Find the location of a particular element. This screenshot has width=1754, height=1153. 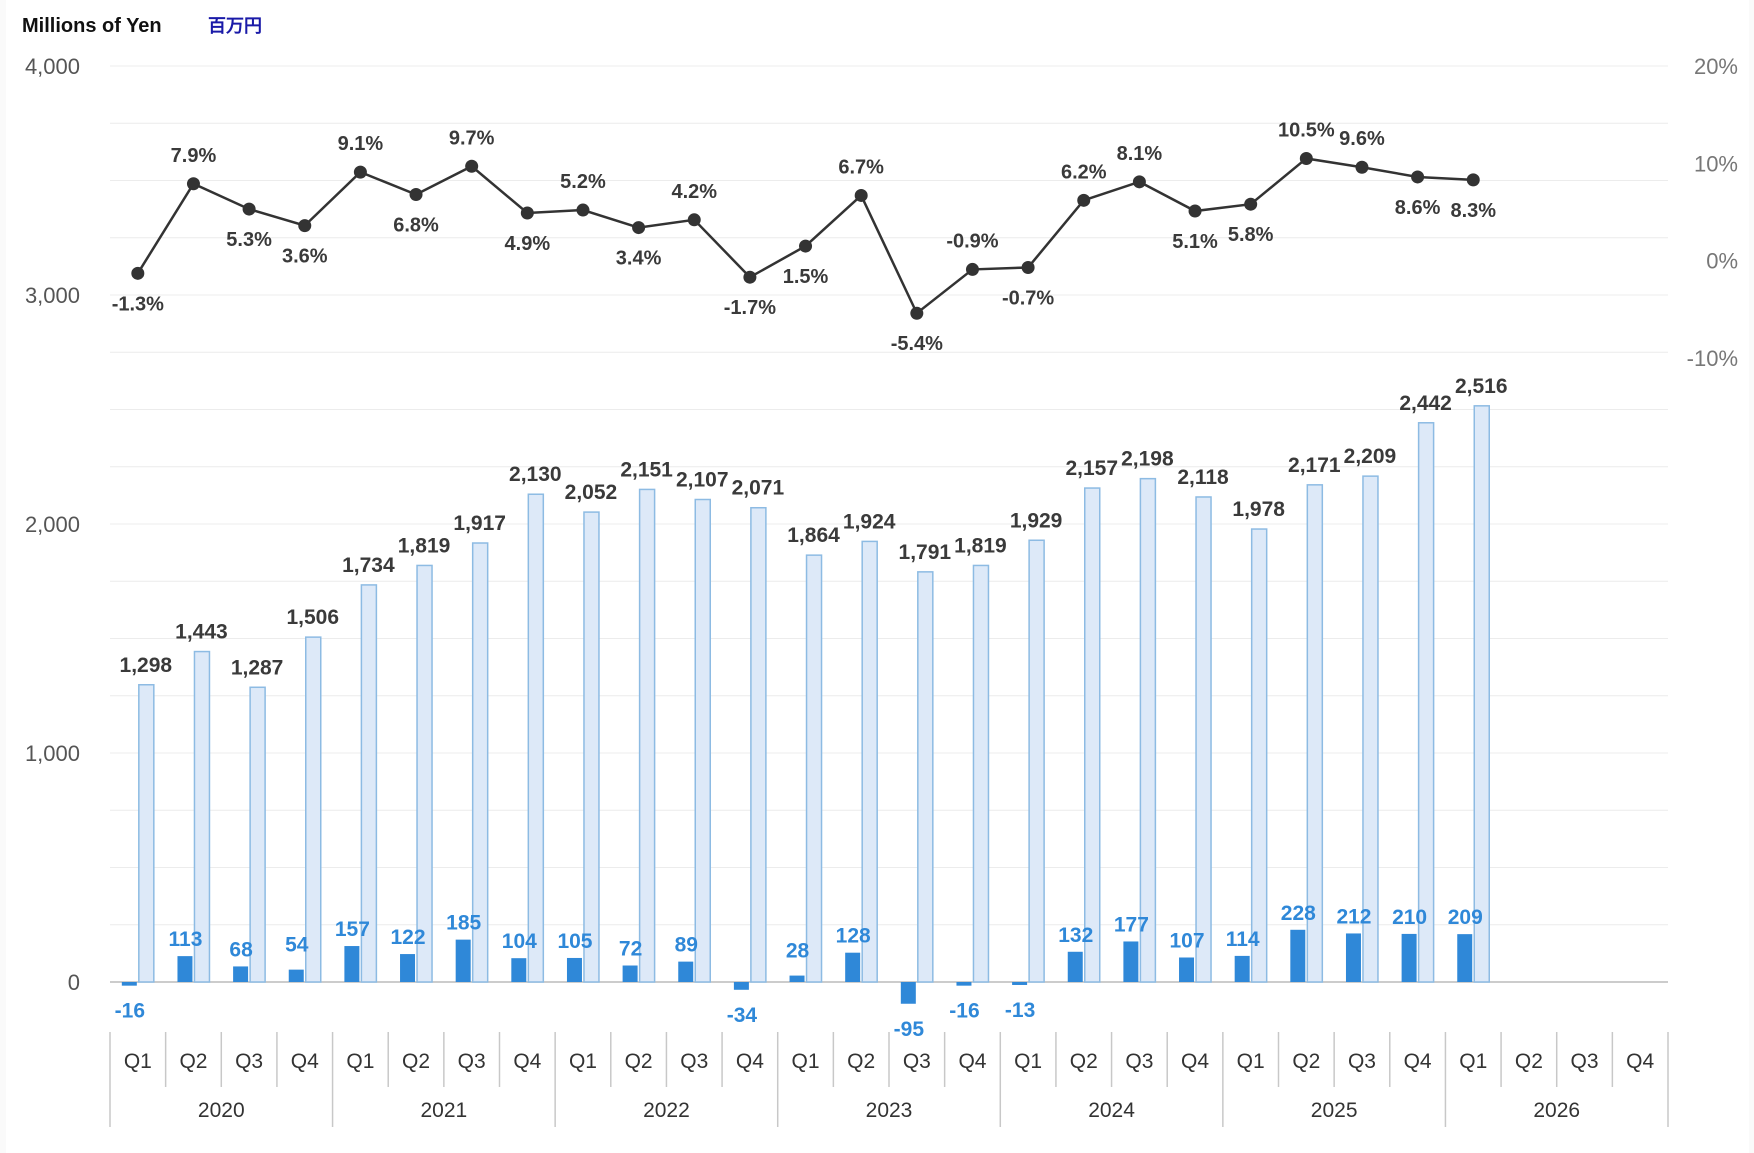

margin-label: 7.9% is located at coordinates (194, 156).